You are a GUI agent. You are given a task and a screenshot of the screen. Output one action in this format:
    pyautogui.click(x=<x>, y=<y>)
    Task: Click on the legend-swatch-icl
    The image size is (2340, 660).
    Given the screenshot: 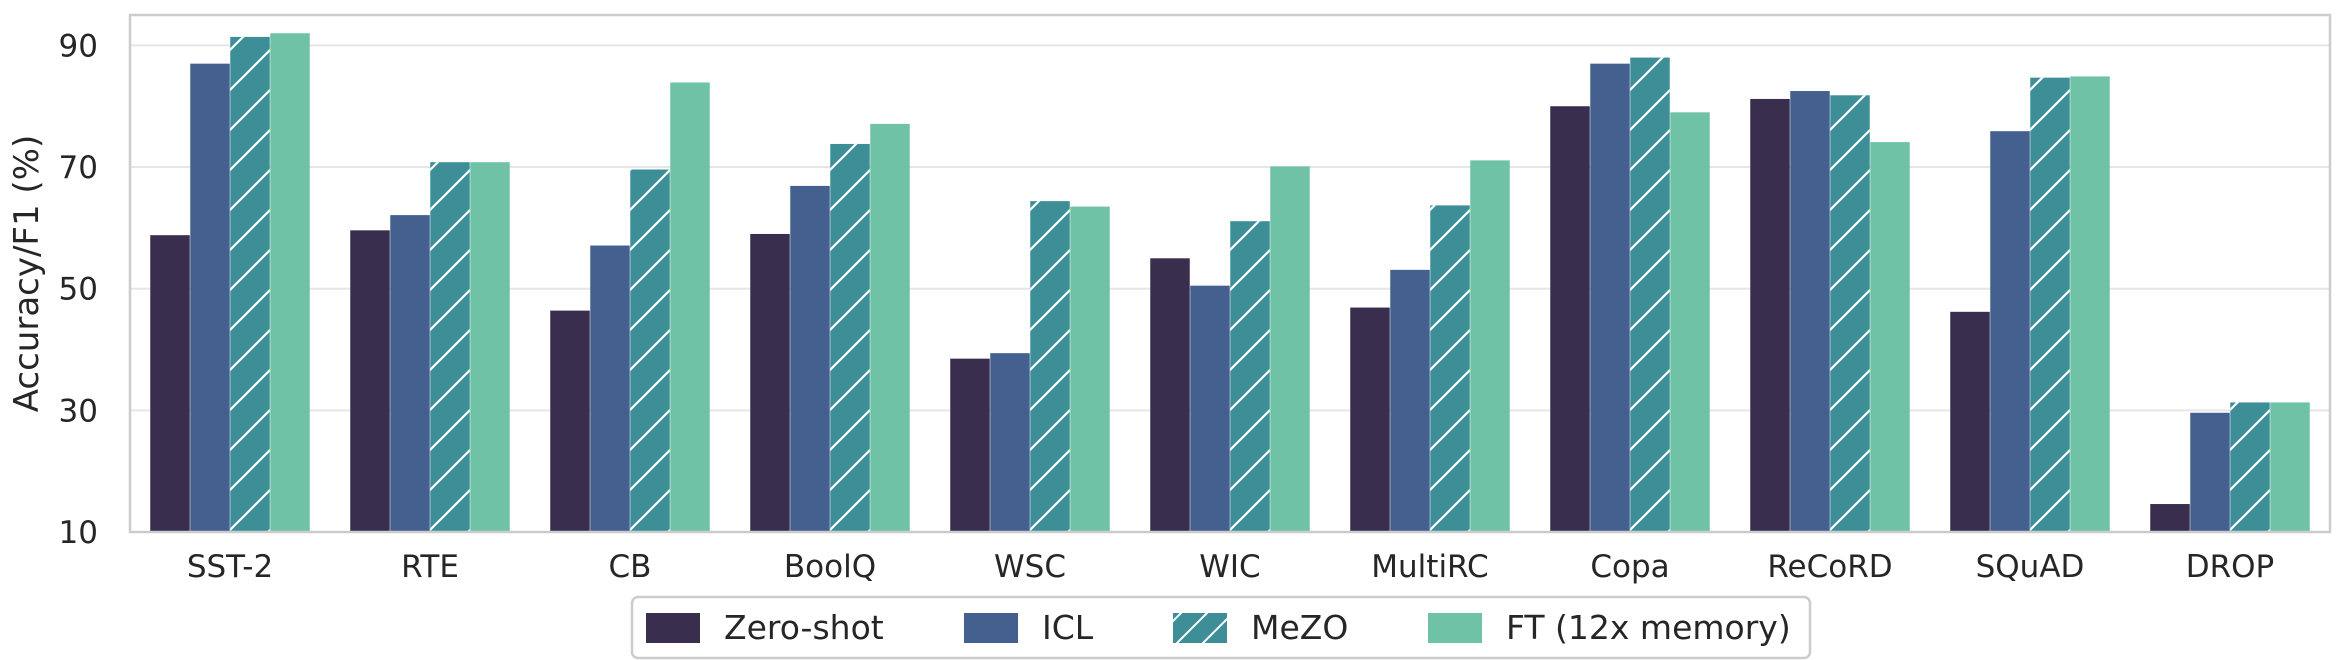 What is the action you would take?
    pyautogui.click(x=991, y=628)
    